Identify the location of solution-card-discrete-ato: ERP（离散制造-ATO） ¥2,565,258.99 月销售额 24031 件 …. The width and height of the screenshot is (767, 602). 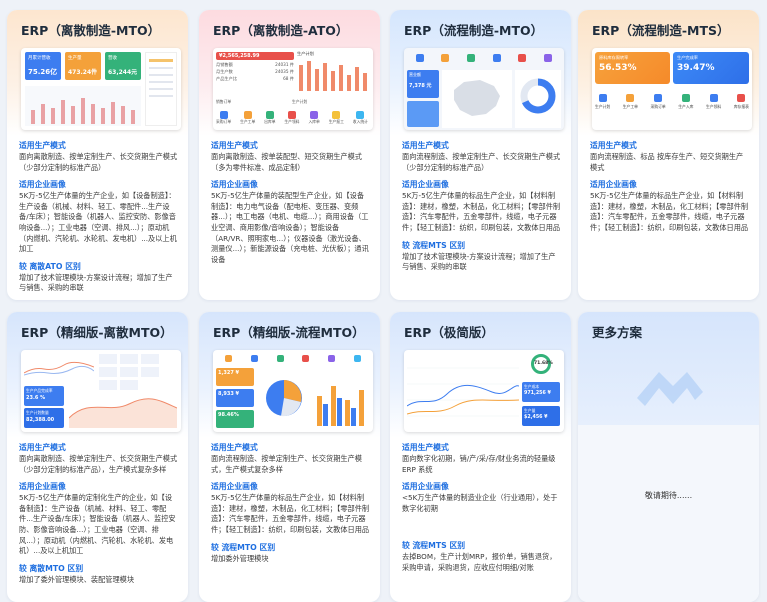
(289, 155).